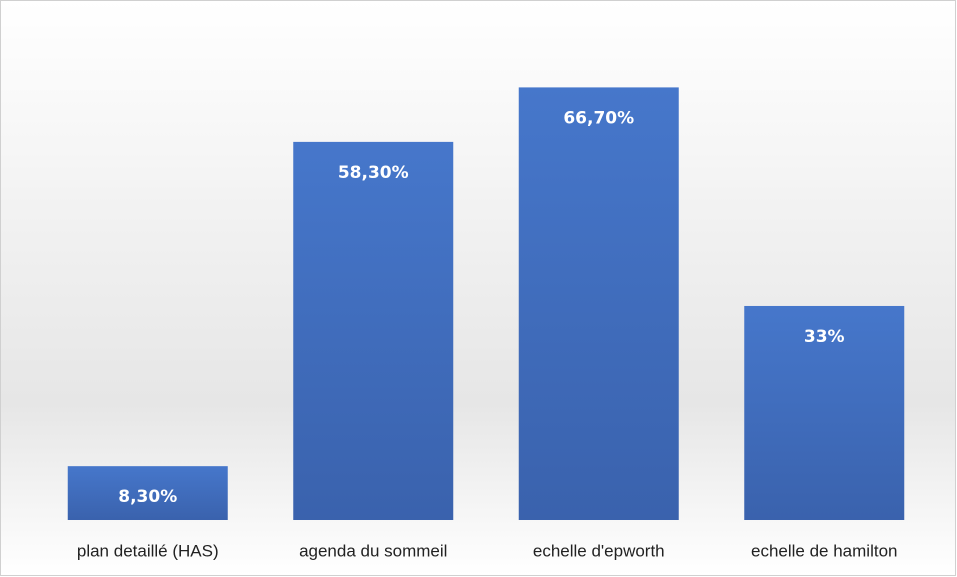 The height and width of the screenshot is (577, 957). I want to click on x-tick-label: echelle de hamilton, so click(824, 550).